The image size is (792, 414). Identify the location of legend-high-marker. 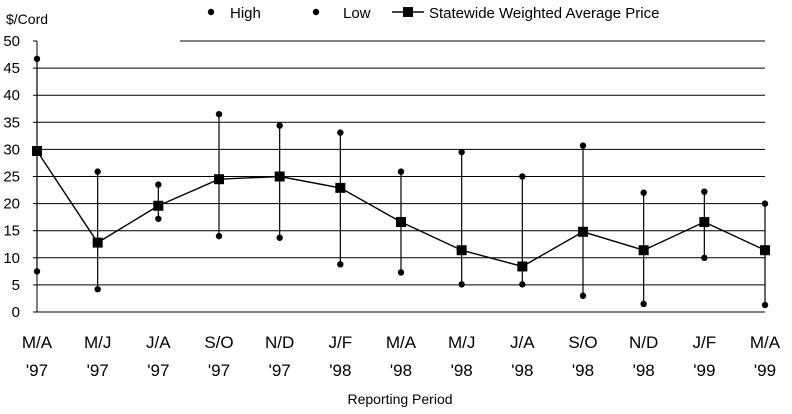
(211, 12).